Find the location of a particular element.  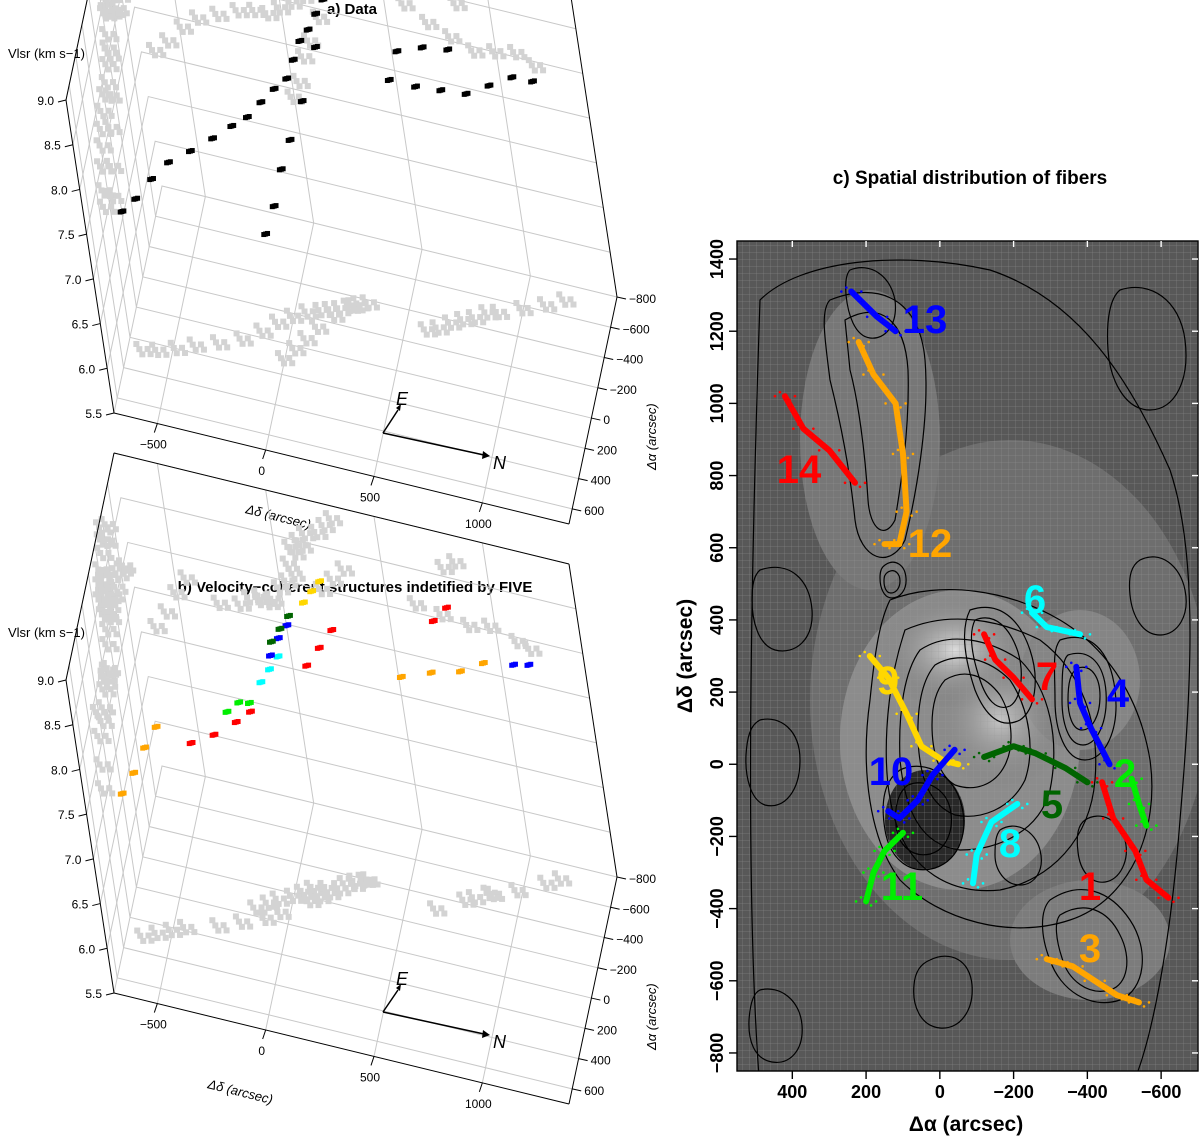

x-tick is located at coordinates (155, 1008).